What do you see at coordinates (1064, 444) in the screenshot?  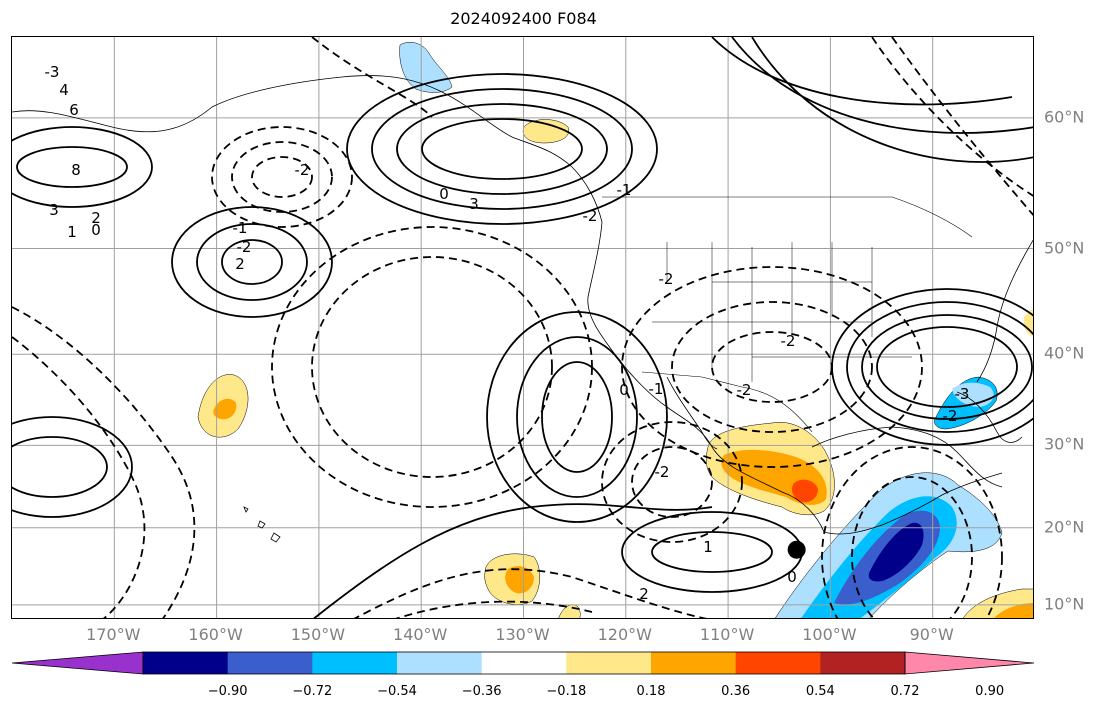 I see `latitude-tick-label: 30°N` at bounding box center [1064, 444].